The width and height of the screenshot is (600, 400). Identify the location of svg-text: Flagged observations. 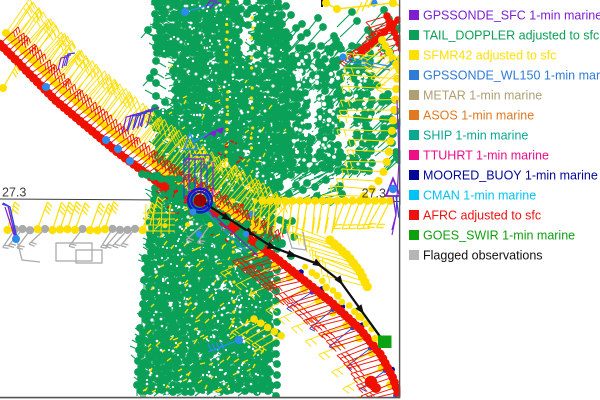
(483, 256).